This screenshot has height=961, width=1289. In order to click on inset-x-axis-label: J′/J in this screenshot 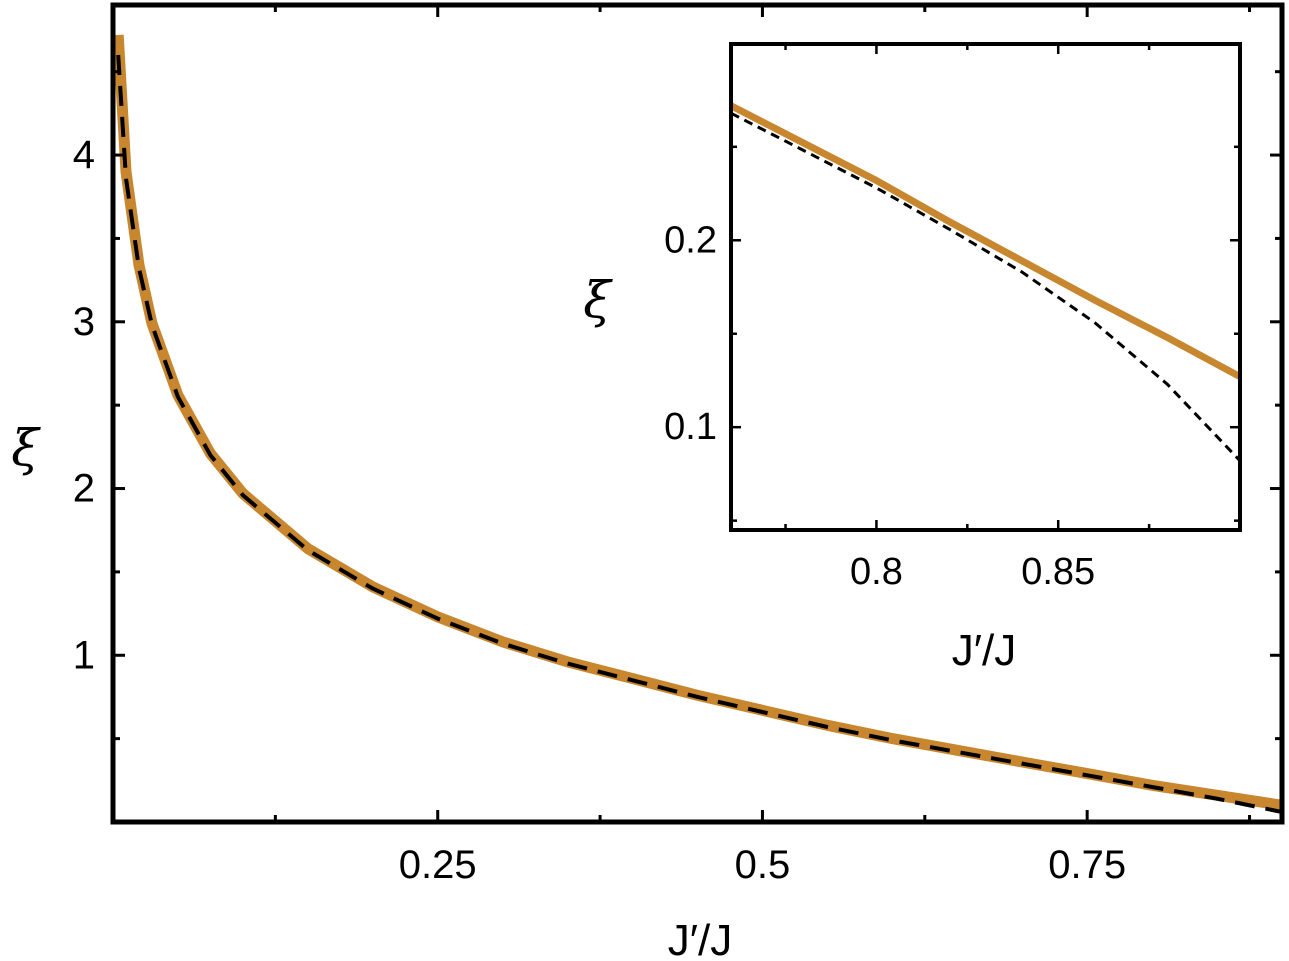, I will do `click(984, 650)`.